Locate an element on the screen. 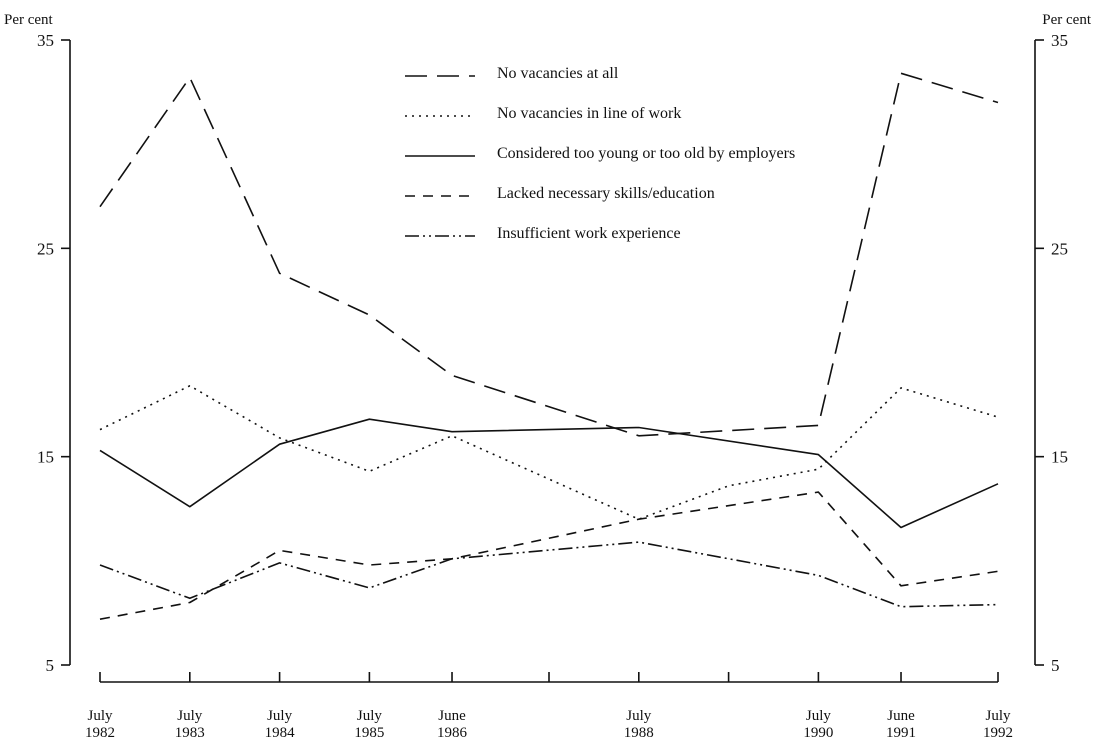 Image resolution: width=1095 pixels, height=741 pixels. left-tick-label: 35 is located at coordinates (45, 40).